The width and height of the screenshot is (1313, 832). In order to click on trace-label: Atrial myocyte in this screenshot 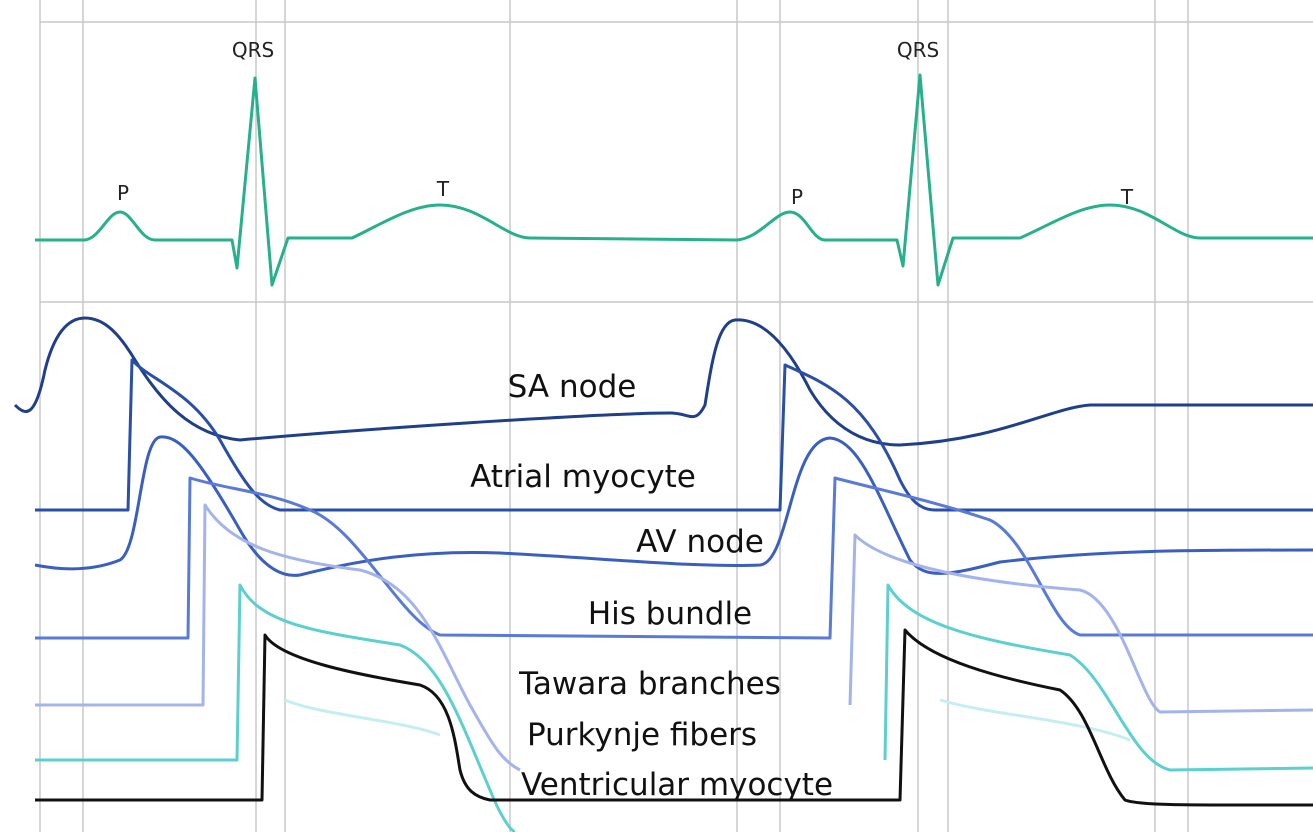, I will do `click(583, 477)`.